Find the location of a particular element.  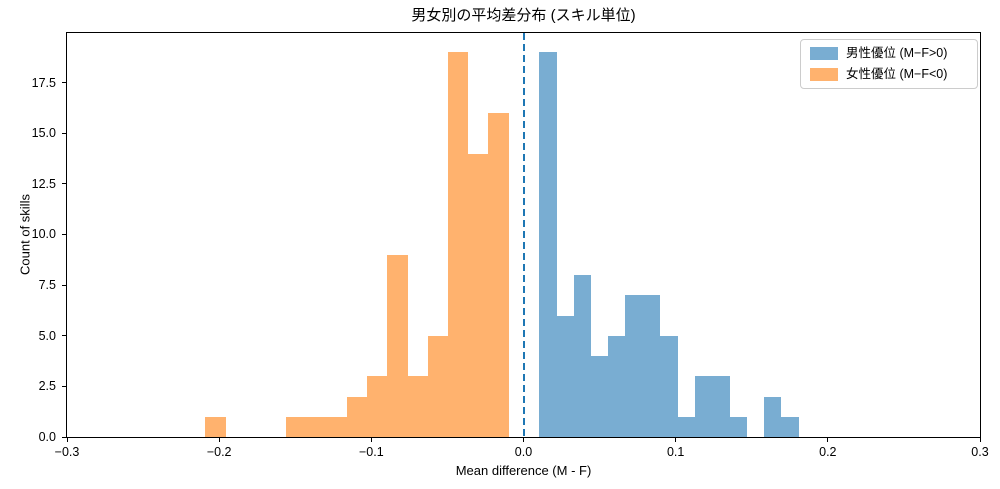

x-tick-label: 0.2 is located at coordinates (828, 452).